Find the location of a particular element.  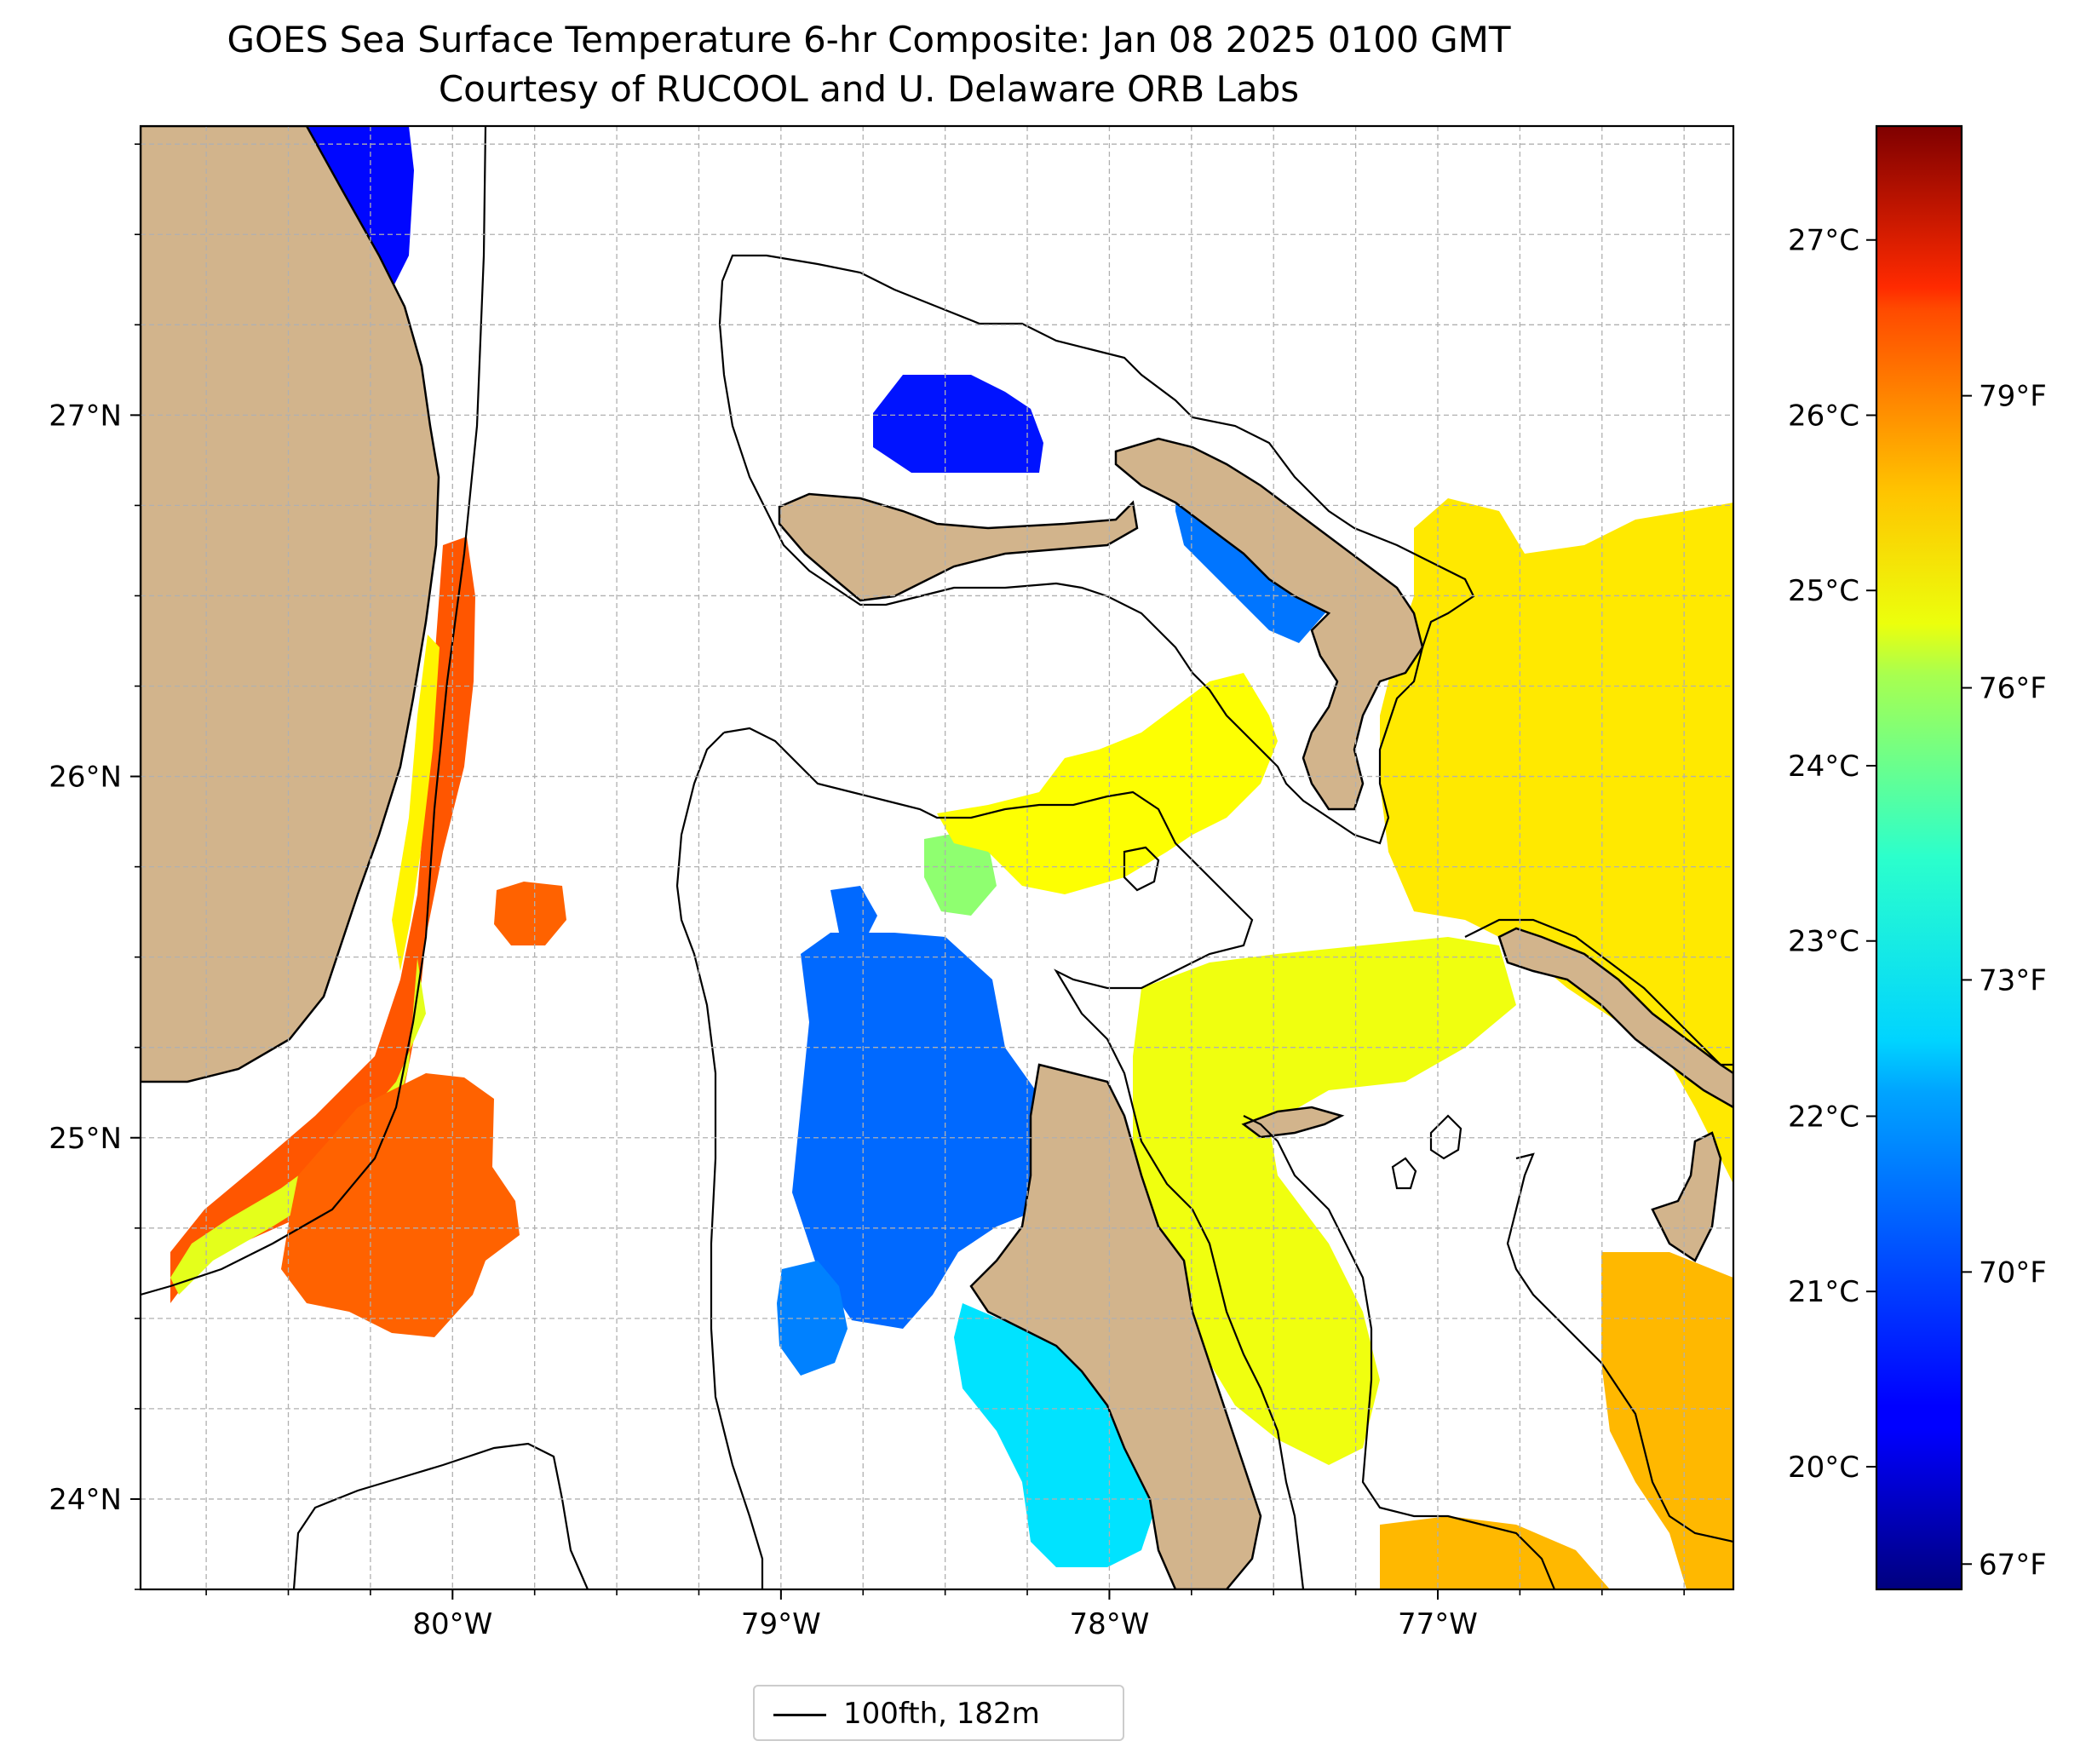

celsius-tick-label: 23°C is located at coordinates (1823, 942).